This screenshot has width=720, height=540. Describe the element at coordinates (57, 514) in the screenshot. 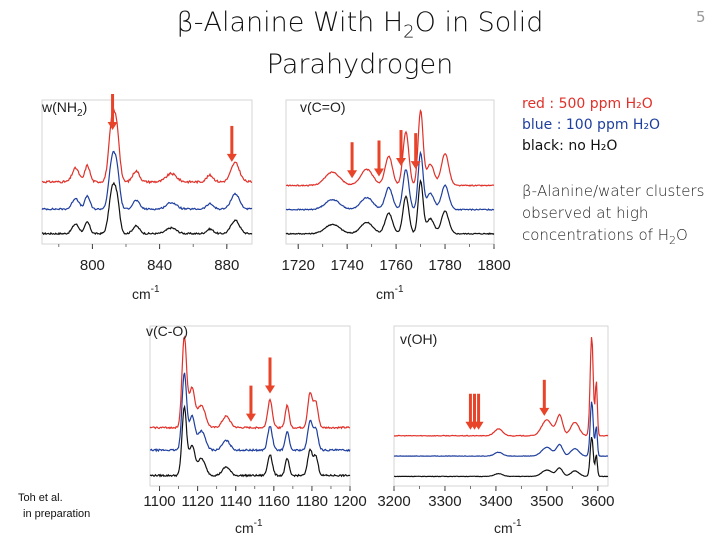

I see `citation-line2: in preparation` at that location.